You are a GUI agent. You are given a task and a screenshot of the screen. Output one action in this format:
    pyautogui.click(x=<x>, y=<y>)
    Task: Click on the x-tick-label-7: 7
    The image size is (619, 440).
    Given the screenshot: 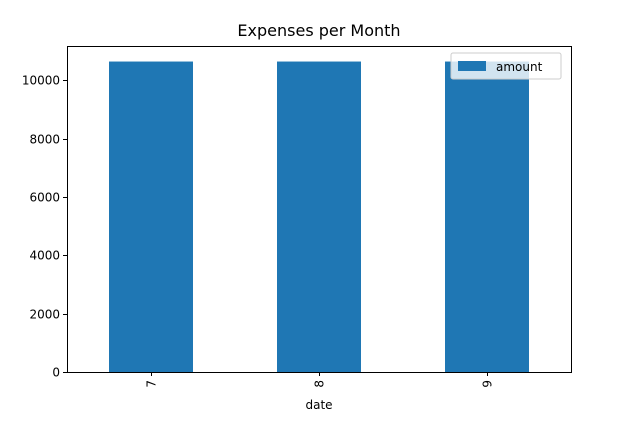 What is the action you would take?
    pyautogui.click(x=152, y=384)
    